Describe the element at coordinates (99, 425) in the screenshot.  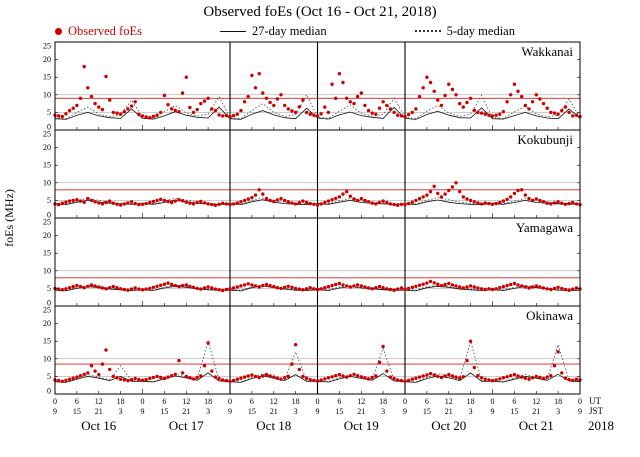
I see `day-label: Oct 16` at that location.